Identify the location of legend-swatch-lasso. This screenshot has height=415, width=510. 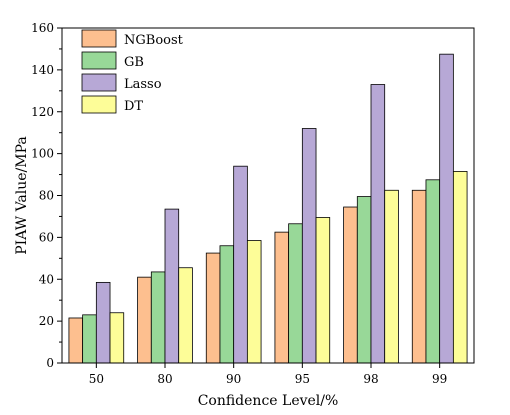
(99, 82).